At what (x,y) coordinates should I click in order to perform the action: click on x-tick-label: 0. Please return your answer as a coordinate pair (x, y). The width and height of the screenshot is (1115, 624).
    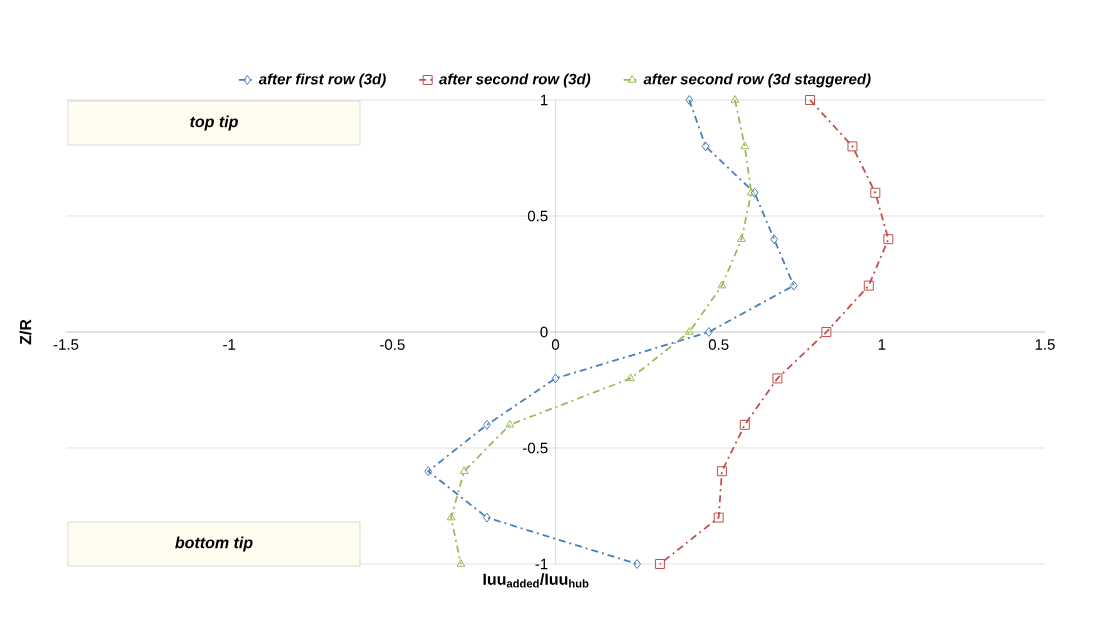
    Looking at the image, I should click on (555, 344).